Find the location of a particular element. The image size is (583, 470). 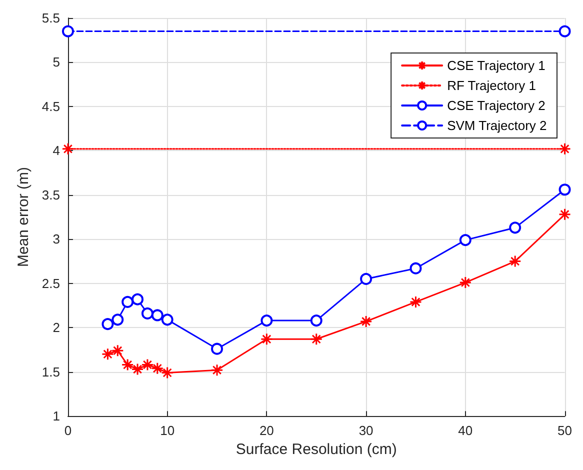

y-tick-label: 5.5 is located at coordinates (51, 18).